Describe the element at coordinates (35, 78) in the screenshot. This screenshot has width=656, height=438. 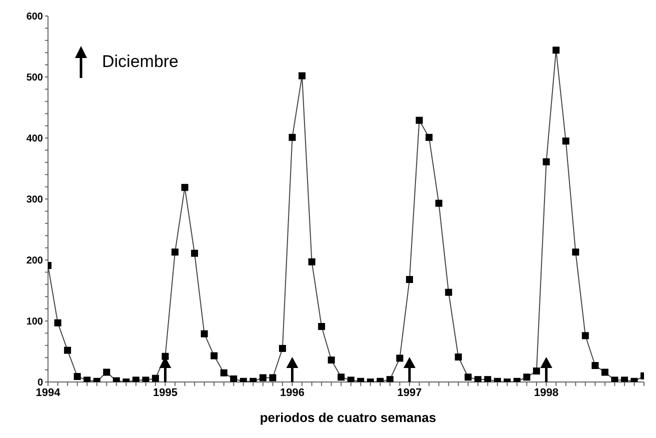
I see `y-tick-label: 500` at that location.